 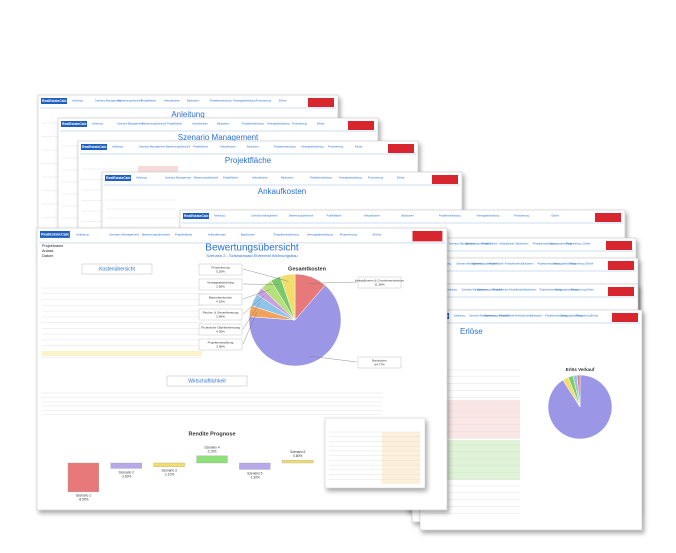 I want to click on section-title: Wirtschaftlichkeit, so click(x=207, y=381).